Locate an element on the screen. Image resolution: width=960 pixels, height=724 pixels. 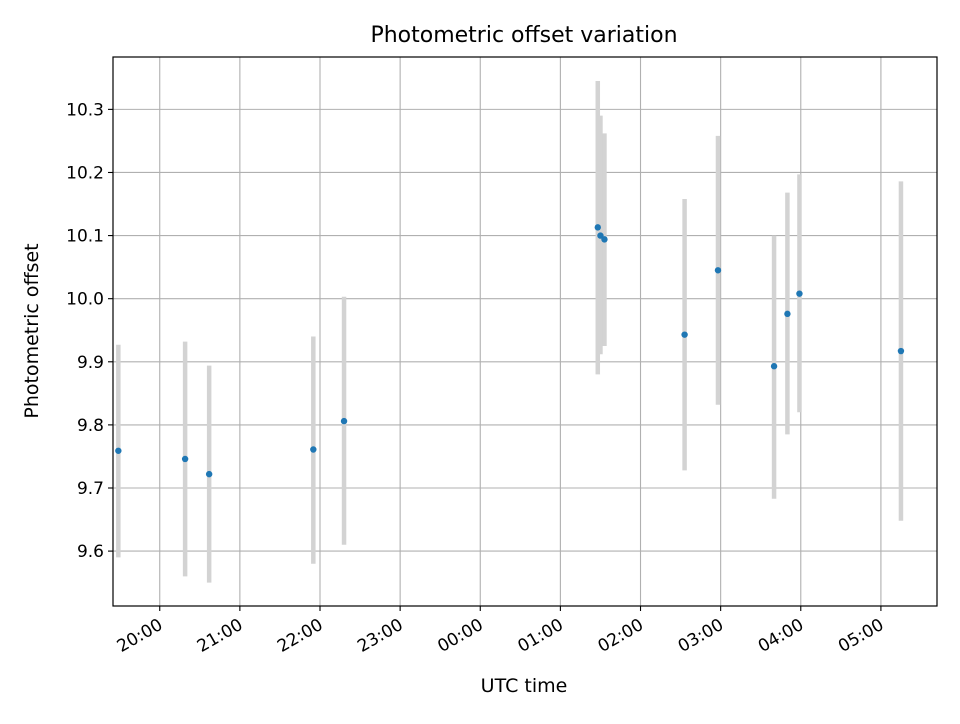
x-axis-label: UTC time is located at coordinates (524, 686).